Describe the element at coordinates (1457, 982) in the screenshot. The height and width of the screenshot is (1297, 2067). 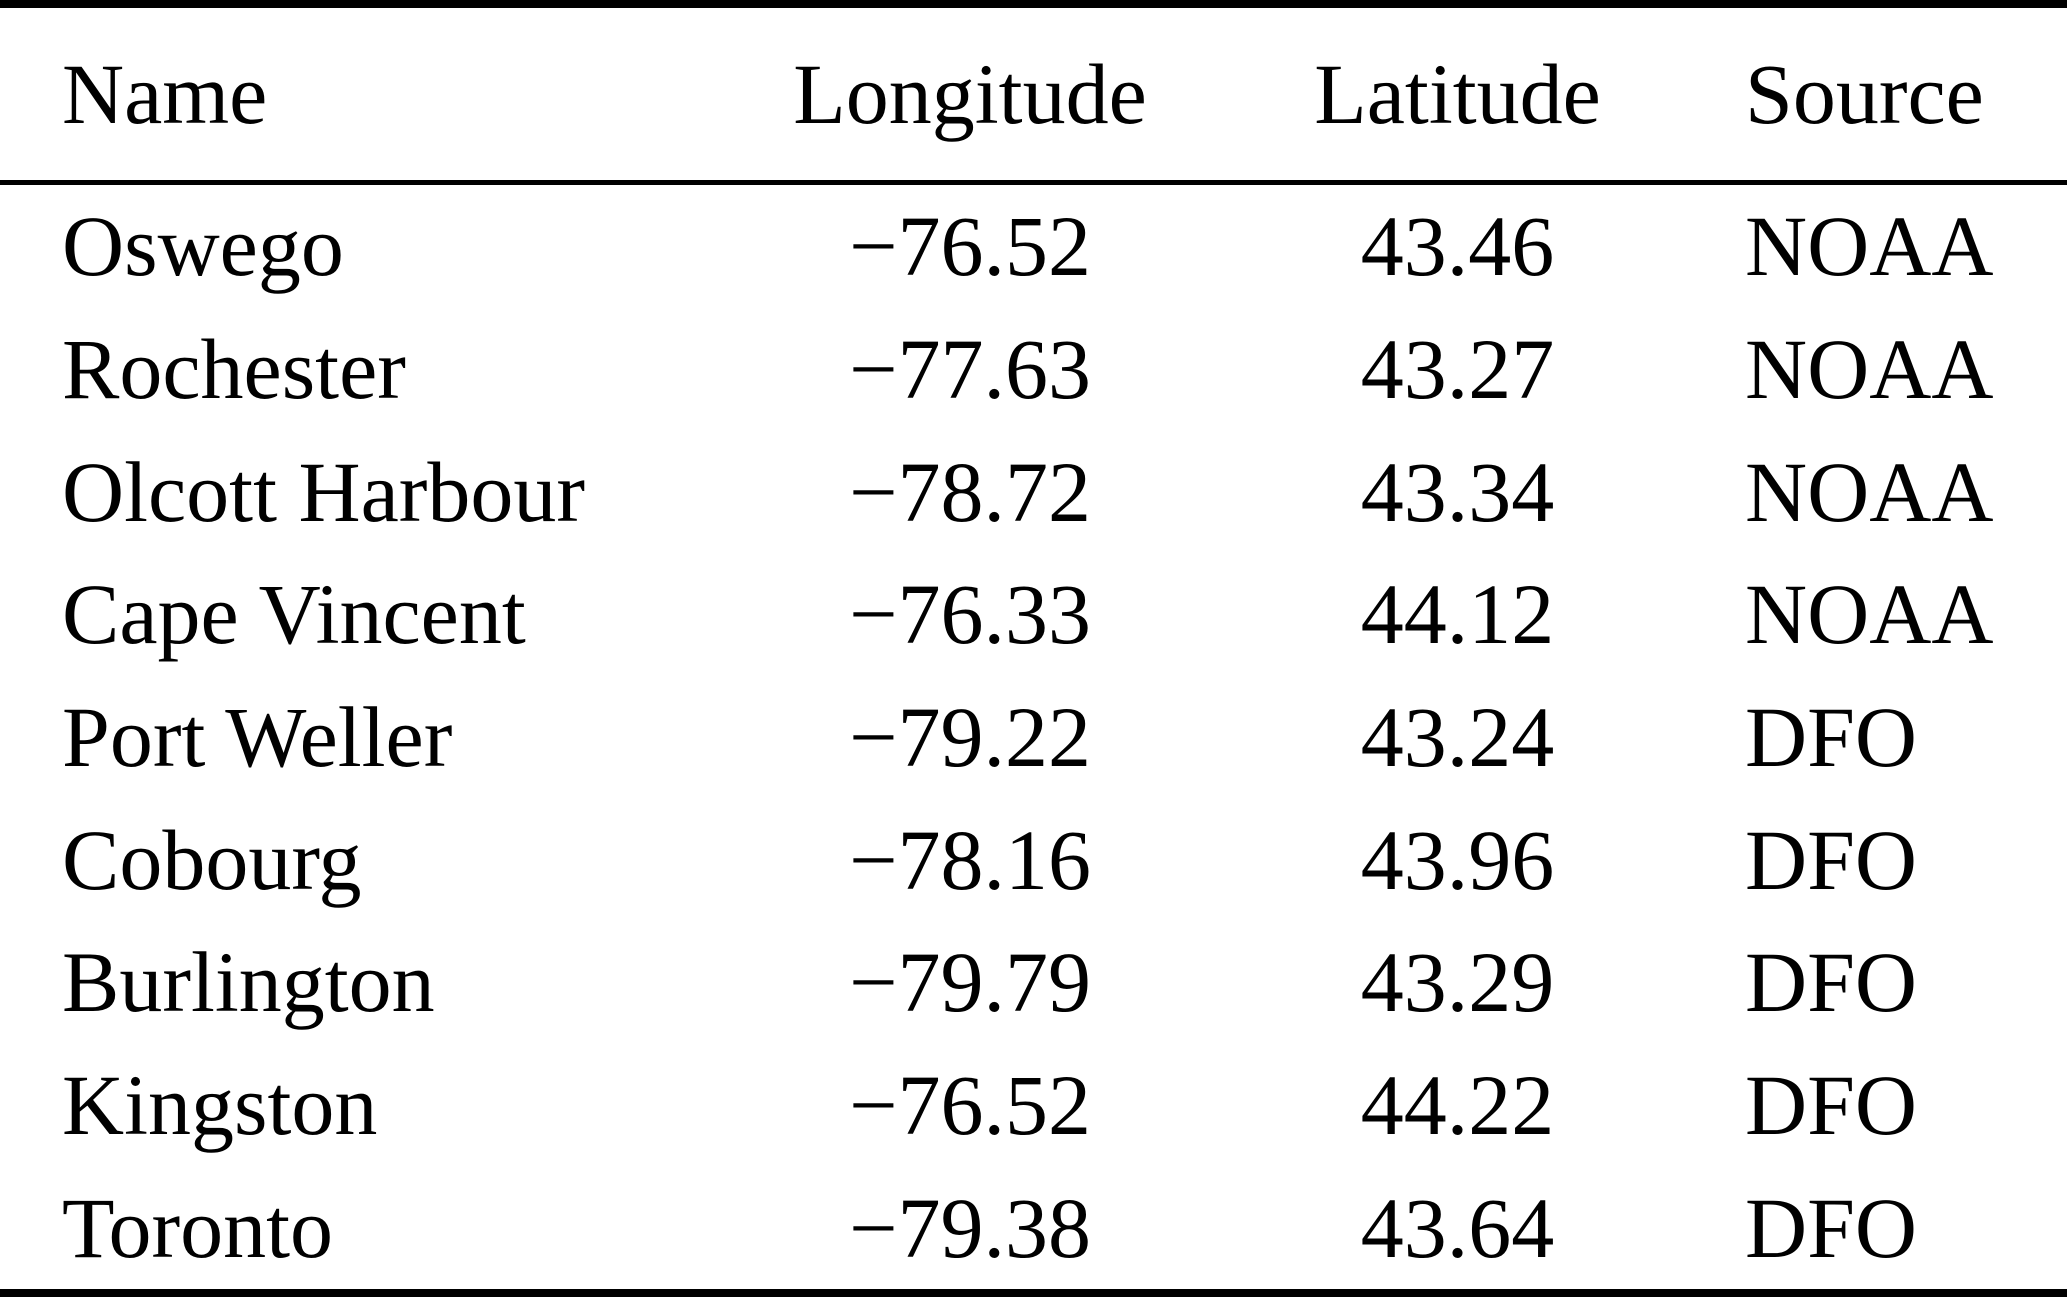
I see `cell-latitude: 43.29` at that location.